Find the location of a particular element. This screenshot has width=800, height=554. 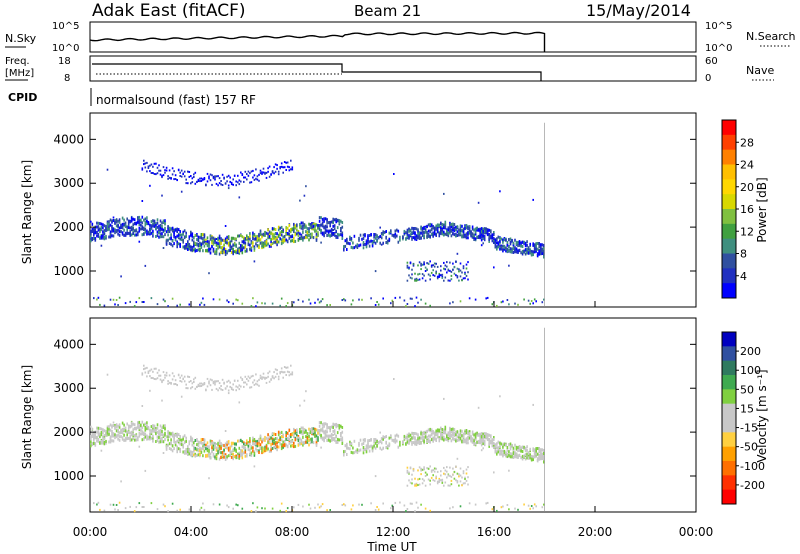

freq-unit-label: [MHz] is located at coordinates (19, 73).